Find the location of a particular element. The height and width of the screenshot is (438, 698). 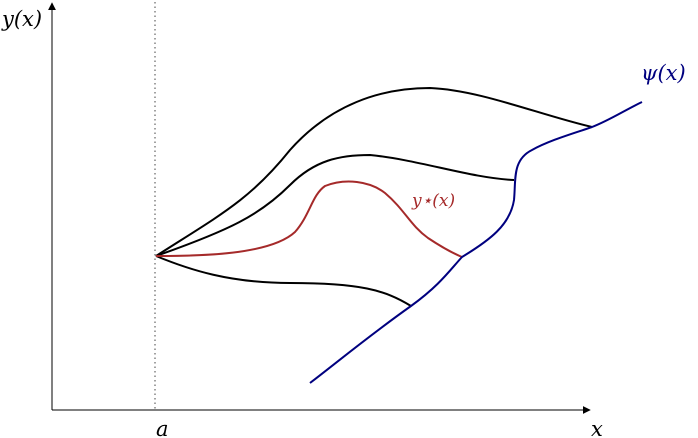

a-label: a is located at coordinates (162, 427).